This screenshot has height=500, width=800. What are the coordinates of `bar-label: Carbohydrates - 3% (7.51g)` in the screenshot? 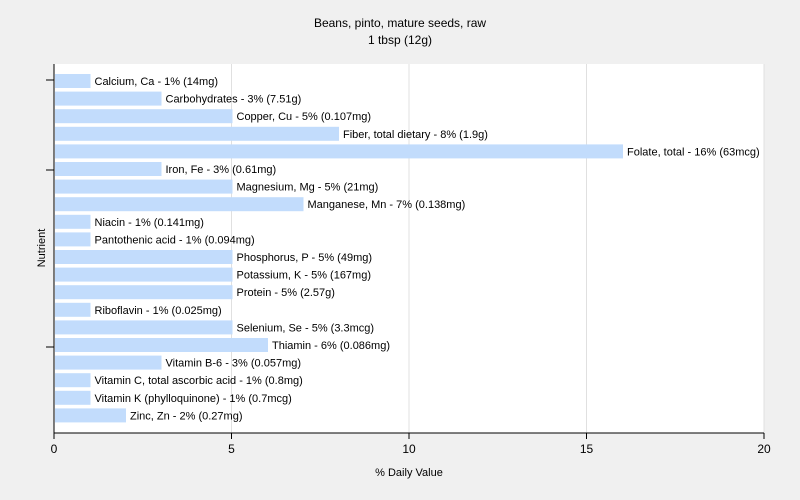 It's located at (234, 100).